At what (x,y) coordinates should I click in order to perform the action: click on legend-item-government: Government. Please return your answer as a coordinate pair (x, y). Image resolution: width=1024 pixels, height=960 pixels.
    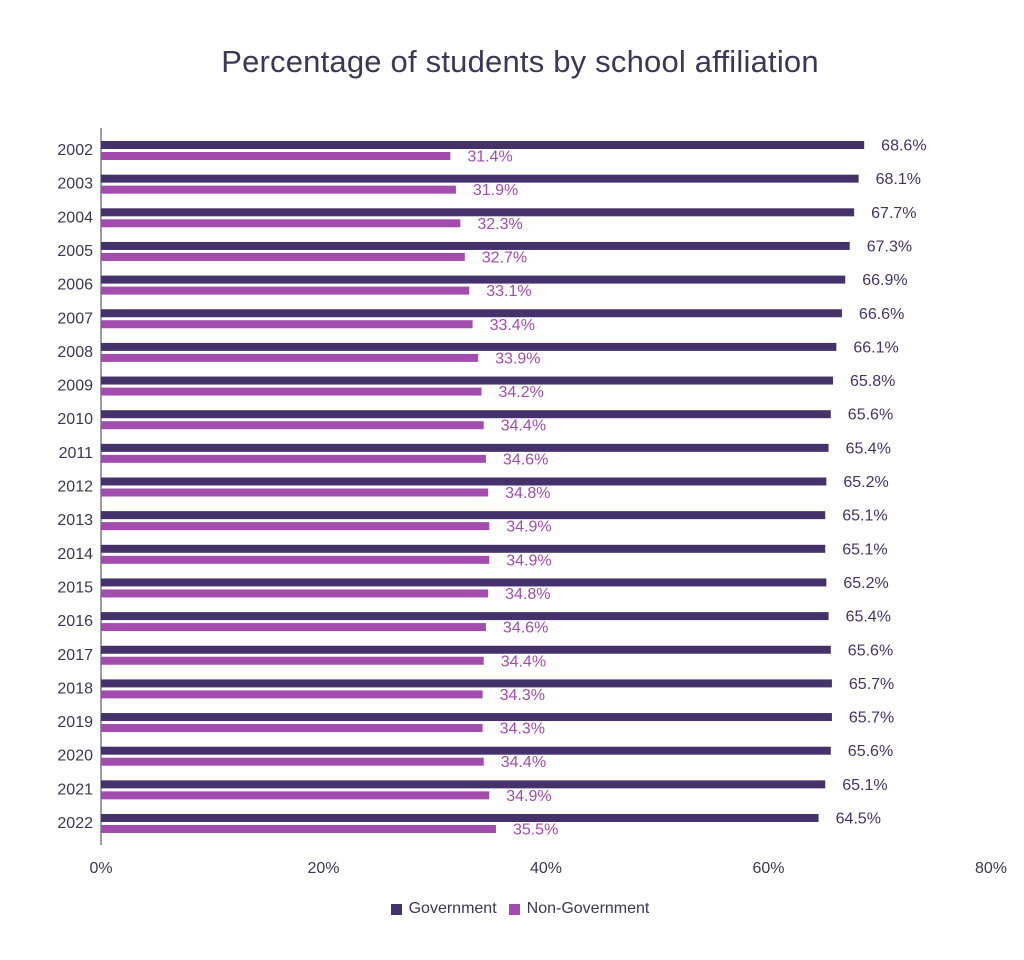
    Looking at the image, I should click on (443, 909).